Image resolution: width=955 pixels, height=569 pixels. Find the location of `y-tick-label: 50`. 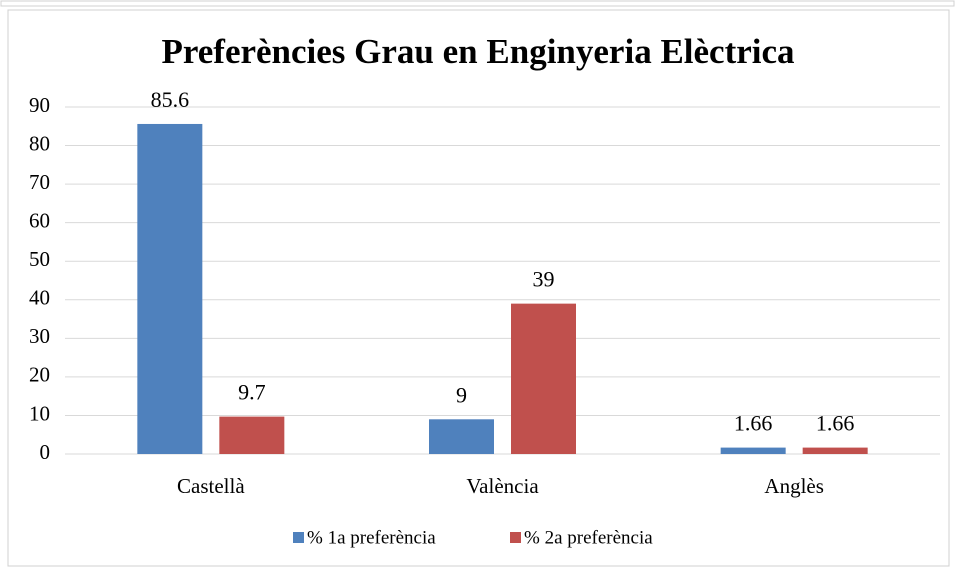

y-tick-label: 50 is located at coordinates (39, 259).